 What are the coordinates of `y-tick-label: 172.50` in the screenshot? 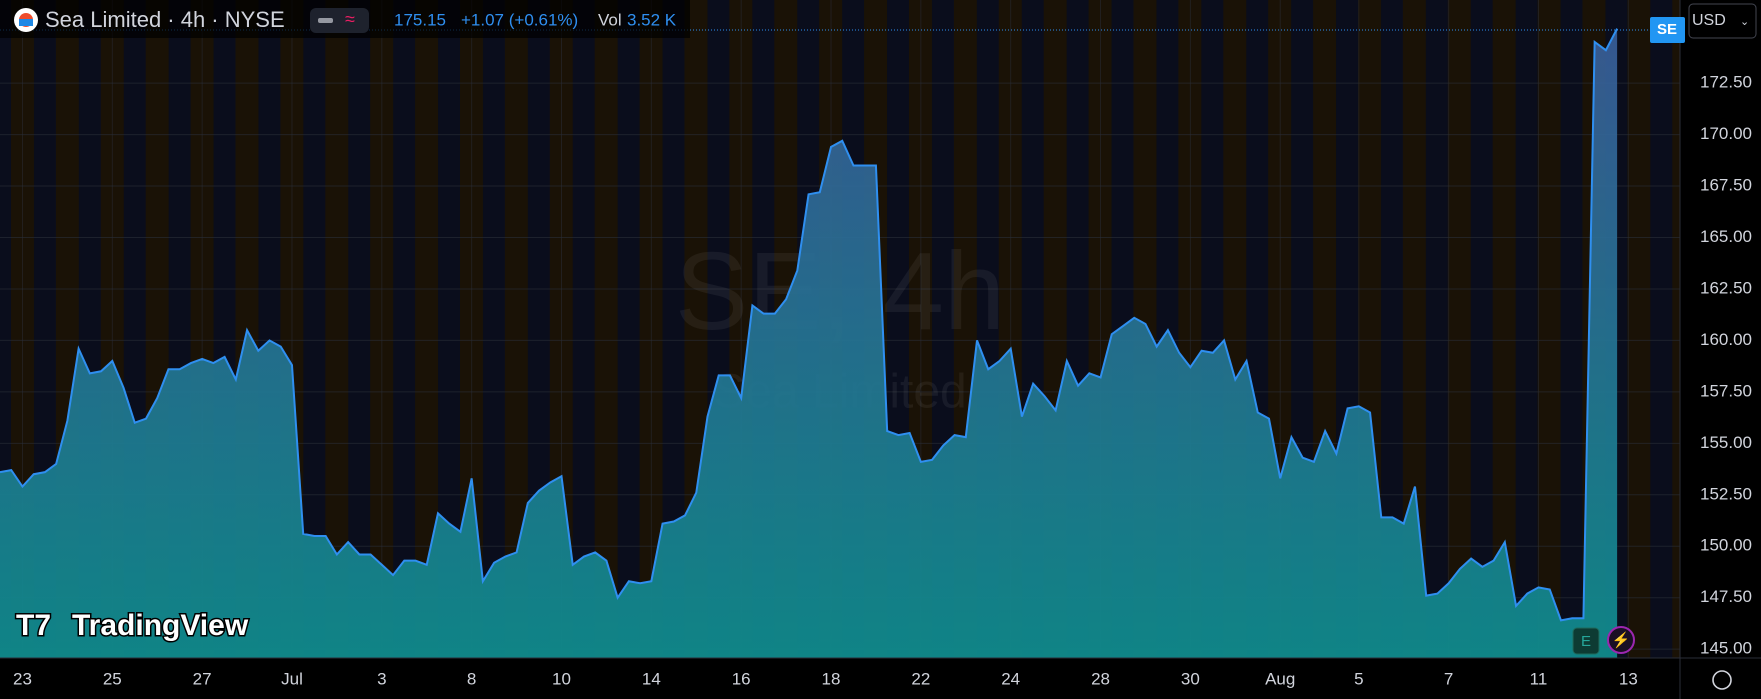 It's located at (1726, 82).